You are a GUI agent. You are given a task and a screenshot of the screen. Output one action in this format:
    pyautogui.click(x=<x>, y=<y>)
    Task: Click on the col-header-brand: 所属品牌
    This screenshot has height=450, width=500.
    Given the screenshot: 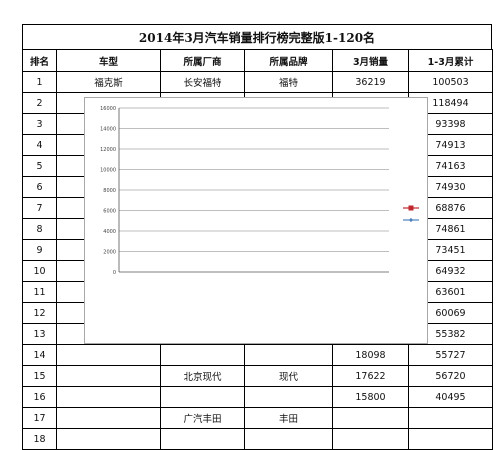 What is the action you would take?
    pyautogui.click(x=288, y=60)
    